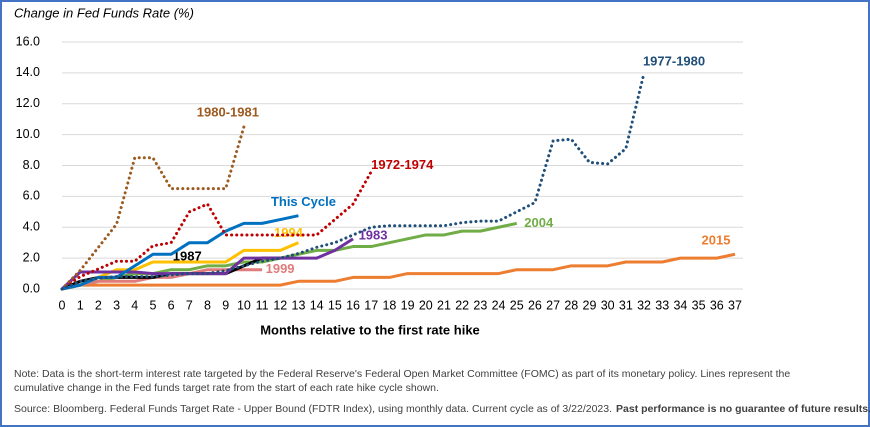  I want to click on x-tick-label: 34, so click(680, 305).